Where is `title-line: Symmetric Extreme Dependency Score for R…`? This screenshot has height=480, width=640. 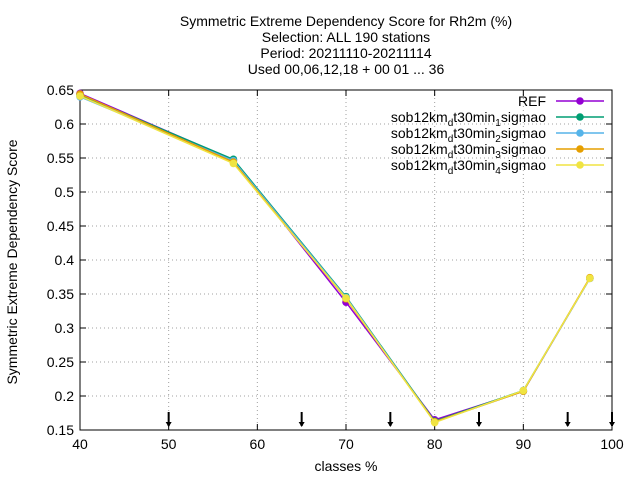 title-line: Symmetric Extreme Dependency Score for R… is located at coordinates (346, 21).